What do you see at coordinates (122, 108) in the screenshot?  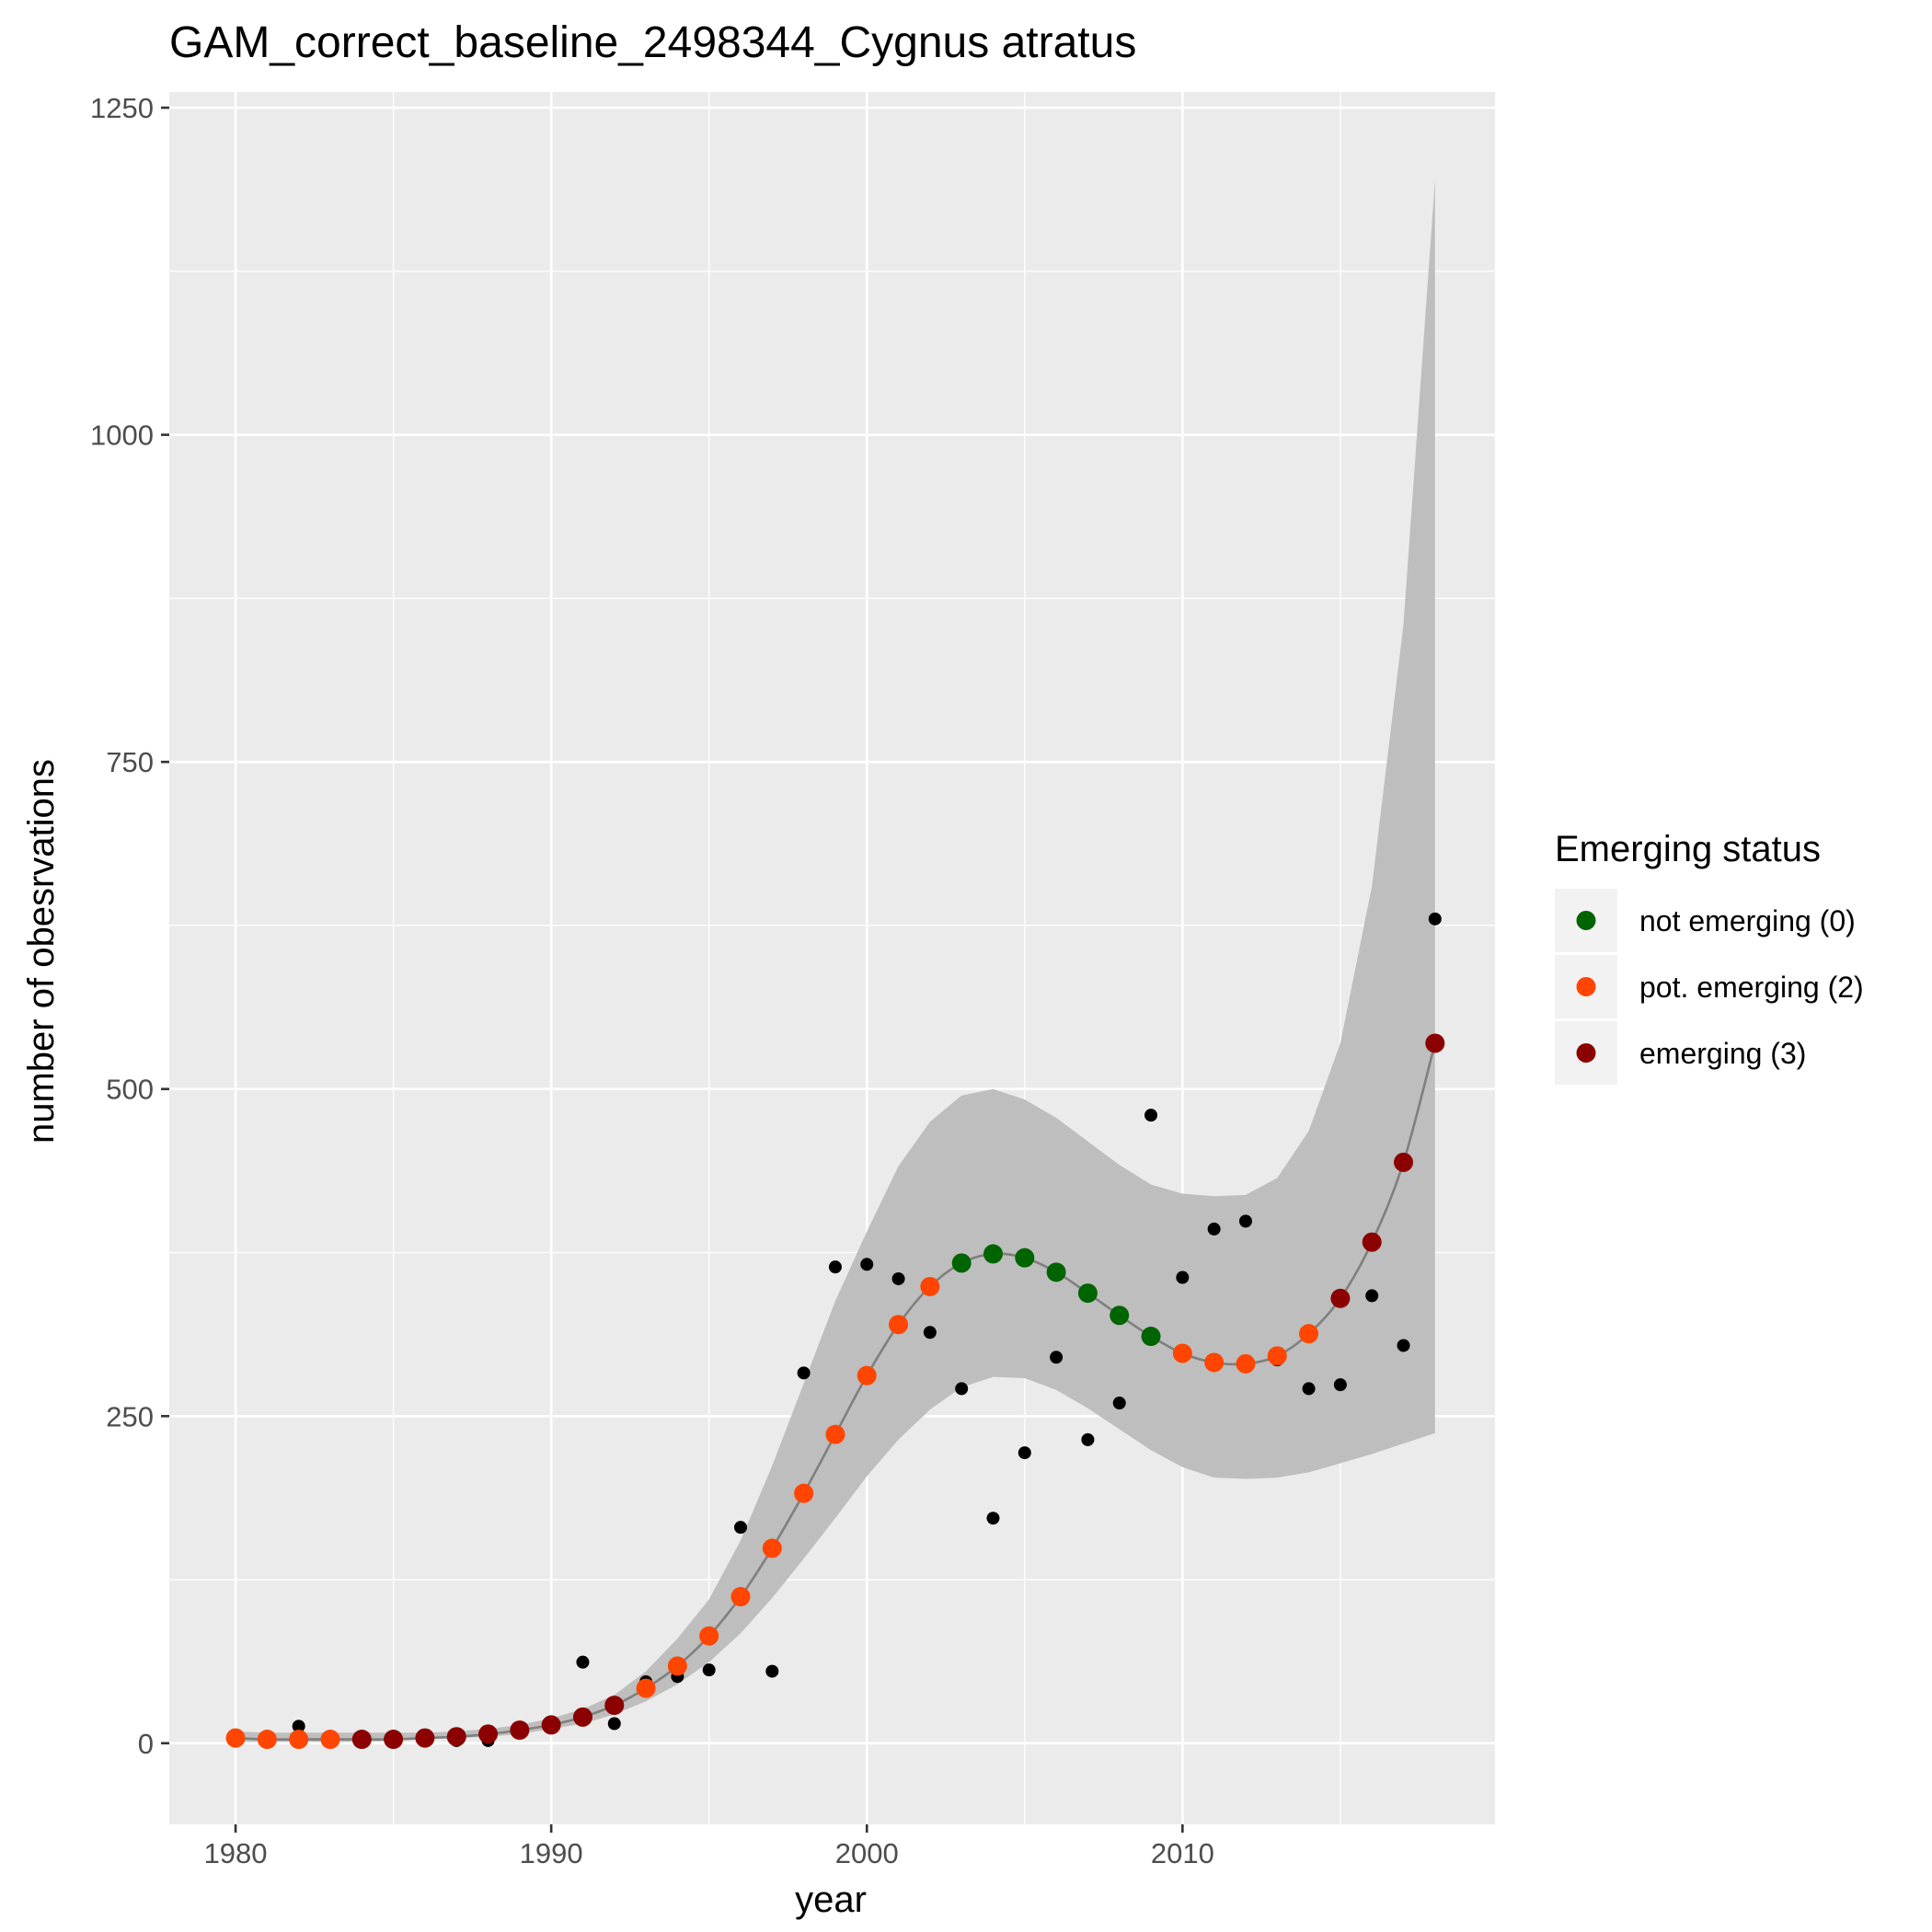 I see `y-tick-label: 1250` at bounding box center [122, 108].